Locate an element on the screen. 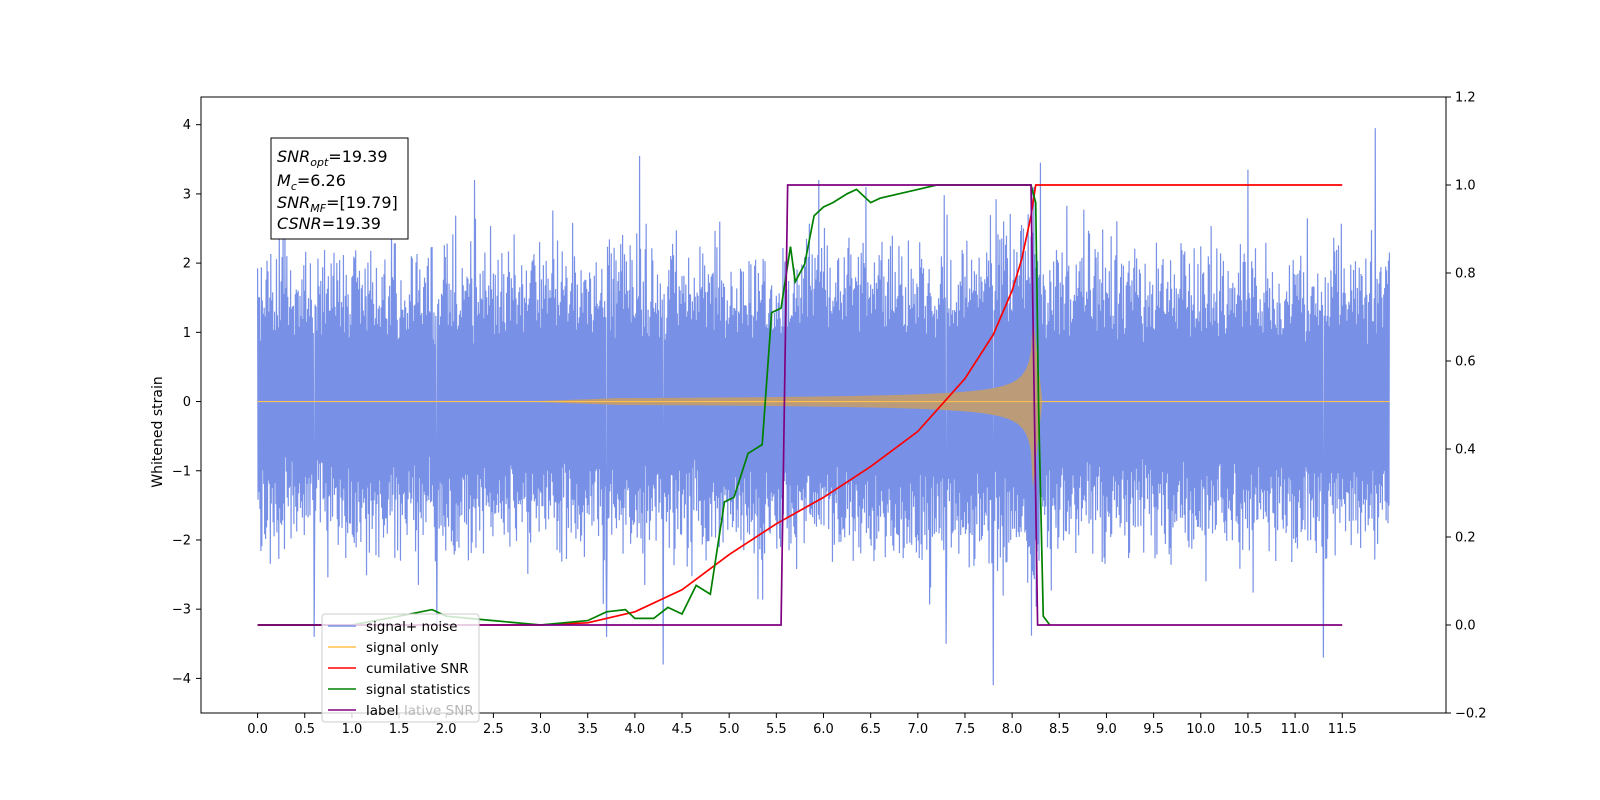 The width and height of the screenshot is (1600, 800). y-tick-label: 3 is located at coordinates (187, 194).